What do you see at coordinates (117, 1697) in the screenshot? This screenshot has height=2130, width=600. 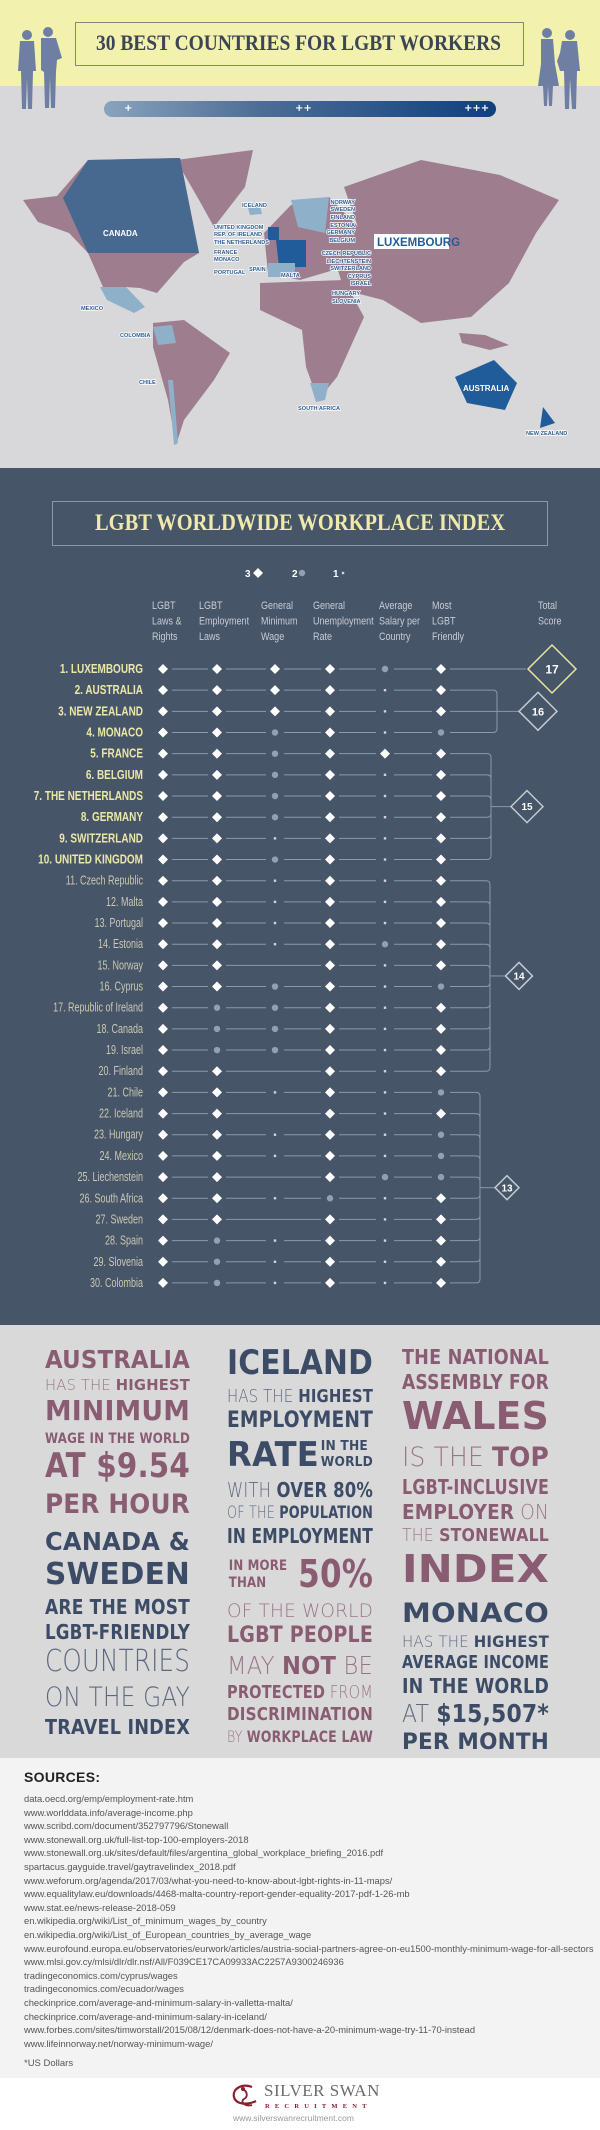 I see `fact-line: ON THE GAY` at bounding box center [117, 1697].